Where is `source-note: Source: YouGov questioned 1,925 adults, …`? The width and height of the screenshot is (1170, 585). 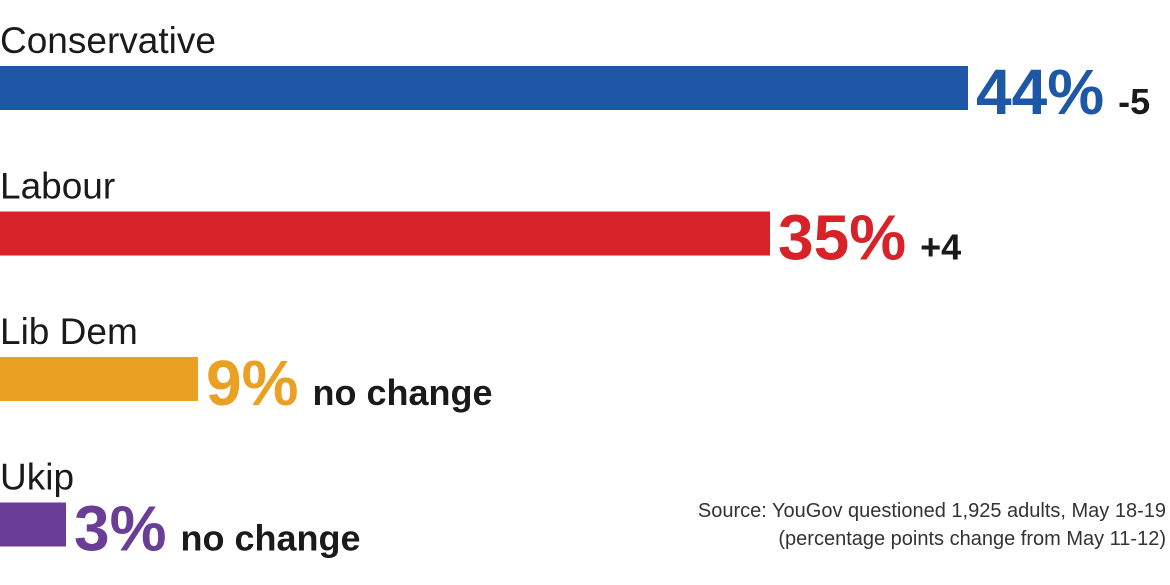 source-note: Source: YouGov questioned 1,925 adults, … is located at coordinates (906, 525).